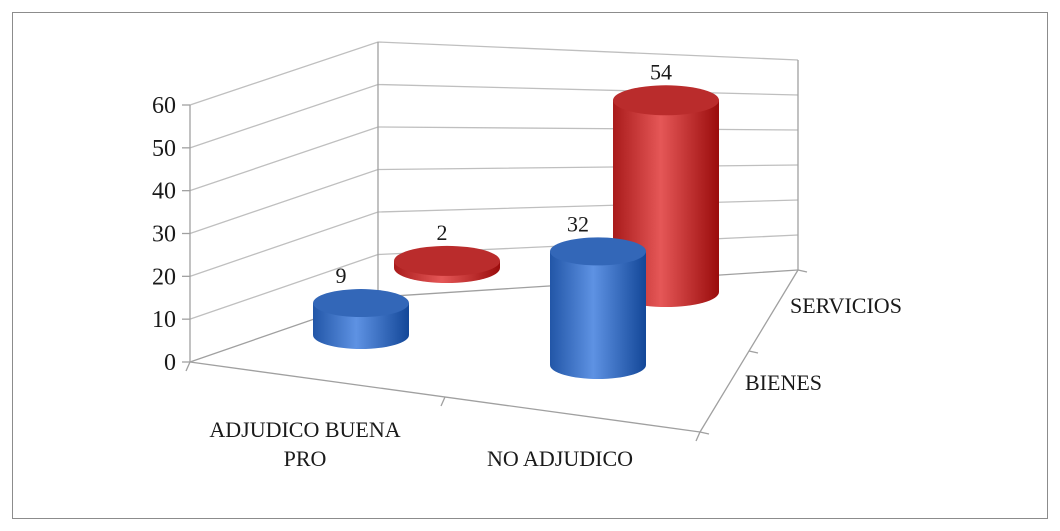 The image size is (1060, 531). What do you see at coordinates (164, 192) in the screenshot?
I see `y-tick-label: 40` at bounding box center [164, 192].